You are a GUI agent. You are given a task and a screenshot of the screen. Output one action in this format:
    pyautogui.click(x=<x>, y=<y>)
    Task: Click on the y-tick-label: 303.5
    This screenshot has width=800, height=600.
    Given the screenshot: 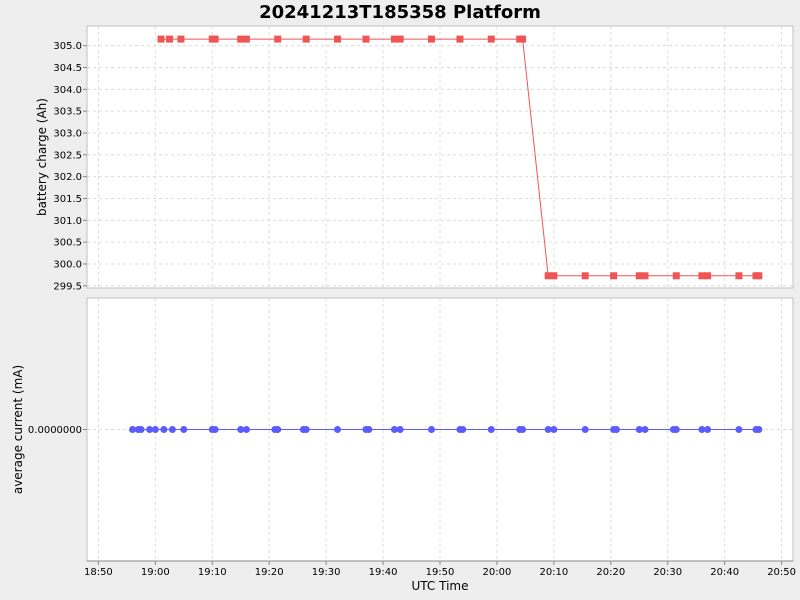 What is the action you would take?
    pyautogui.click(x=67, y=112)
    